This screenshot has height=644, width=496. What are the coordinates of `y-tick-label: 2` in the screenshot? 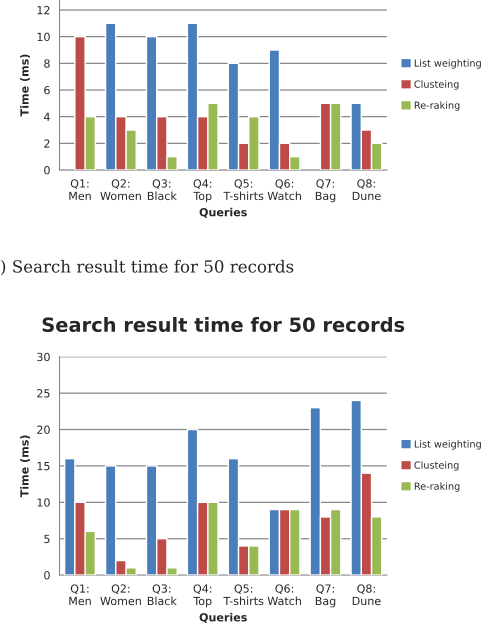 It's located at (47, 143).